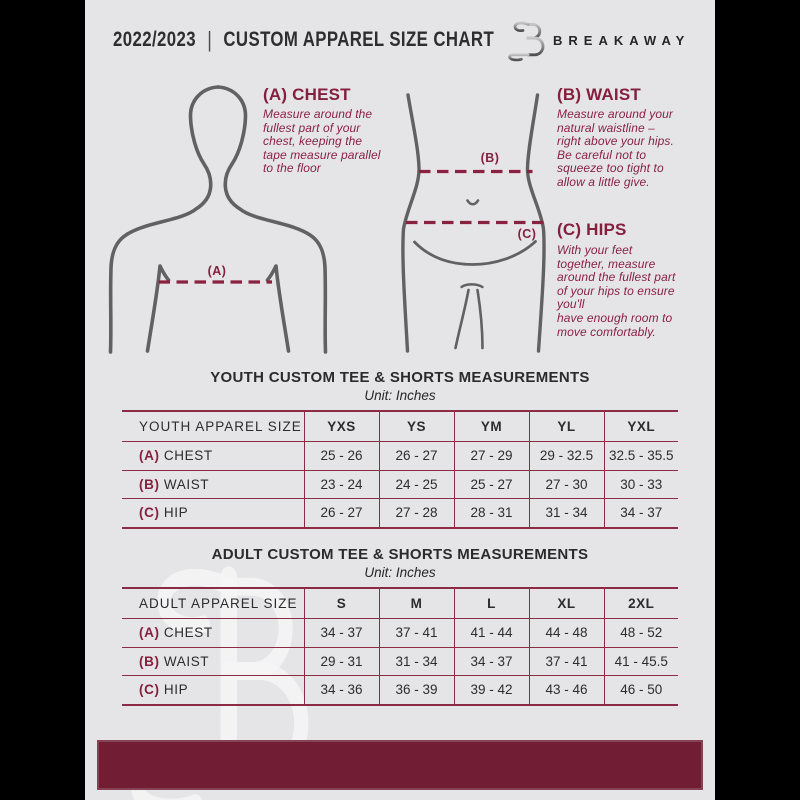  I want to click on youth-size-yxs: YXS, so click(341, 426).